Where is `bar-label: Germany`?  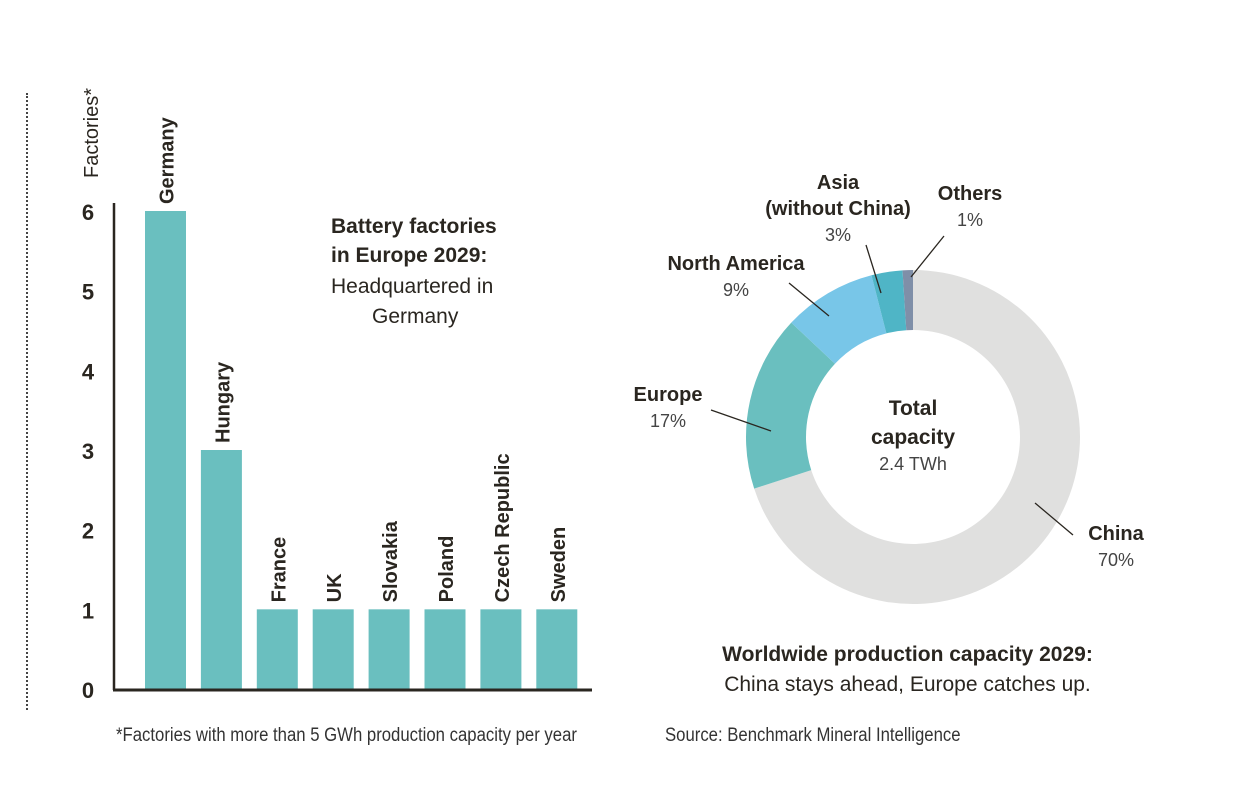 bar-label: Germany is located at coordinates (168, 160).